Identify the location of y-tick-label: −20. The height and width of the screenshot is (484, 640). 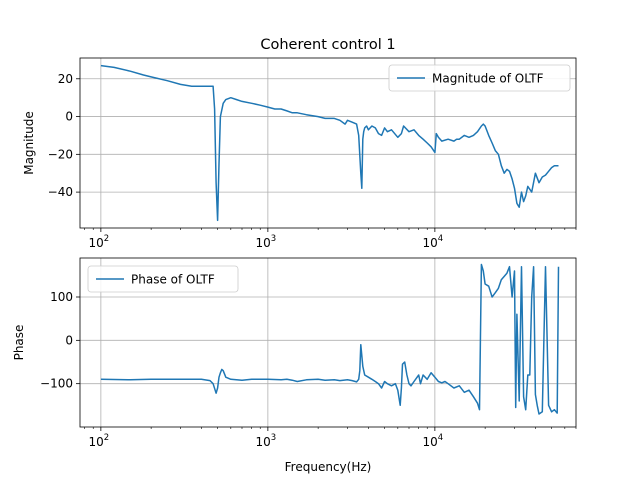
(60, 154).